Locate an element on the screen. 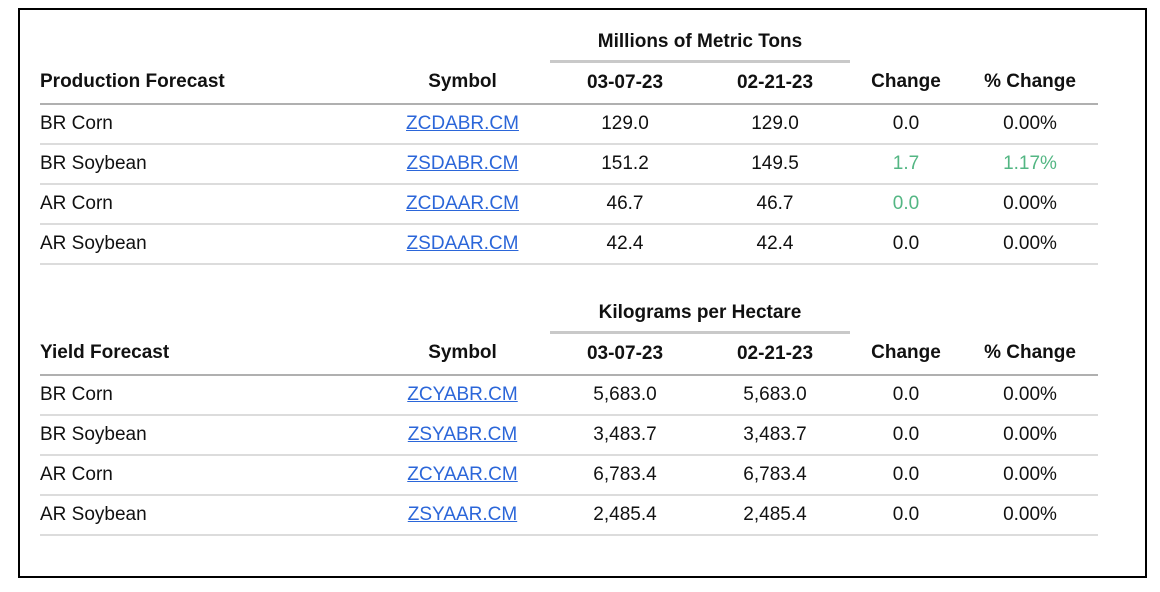  symbol-link: ZCYABR.CM is located at coordinates (462, 394).